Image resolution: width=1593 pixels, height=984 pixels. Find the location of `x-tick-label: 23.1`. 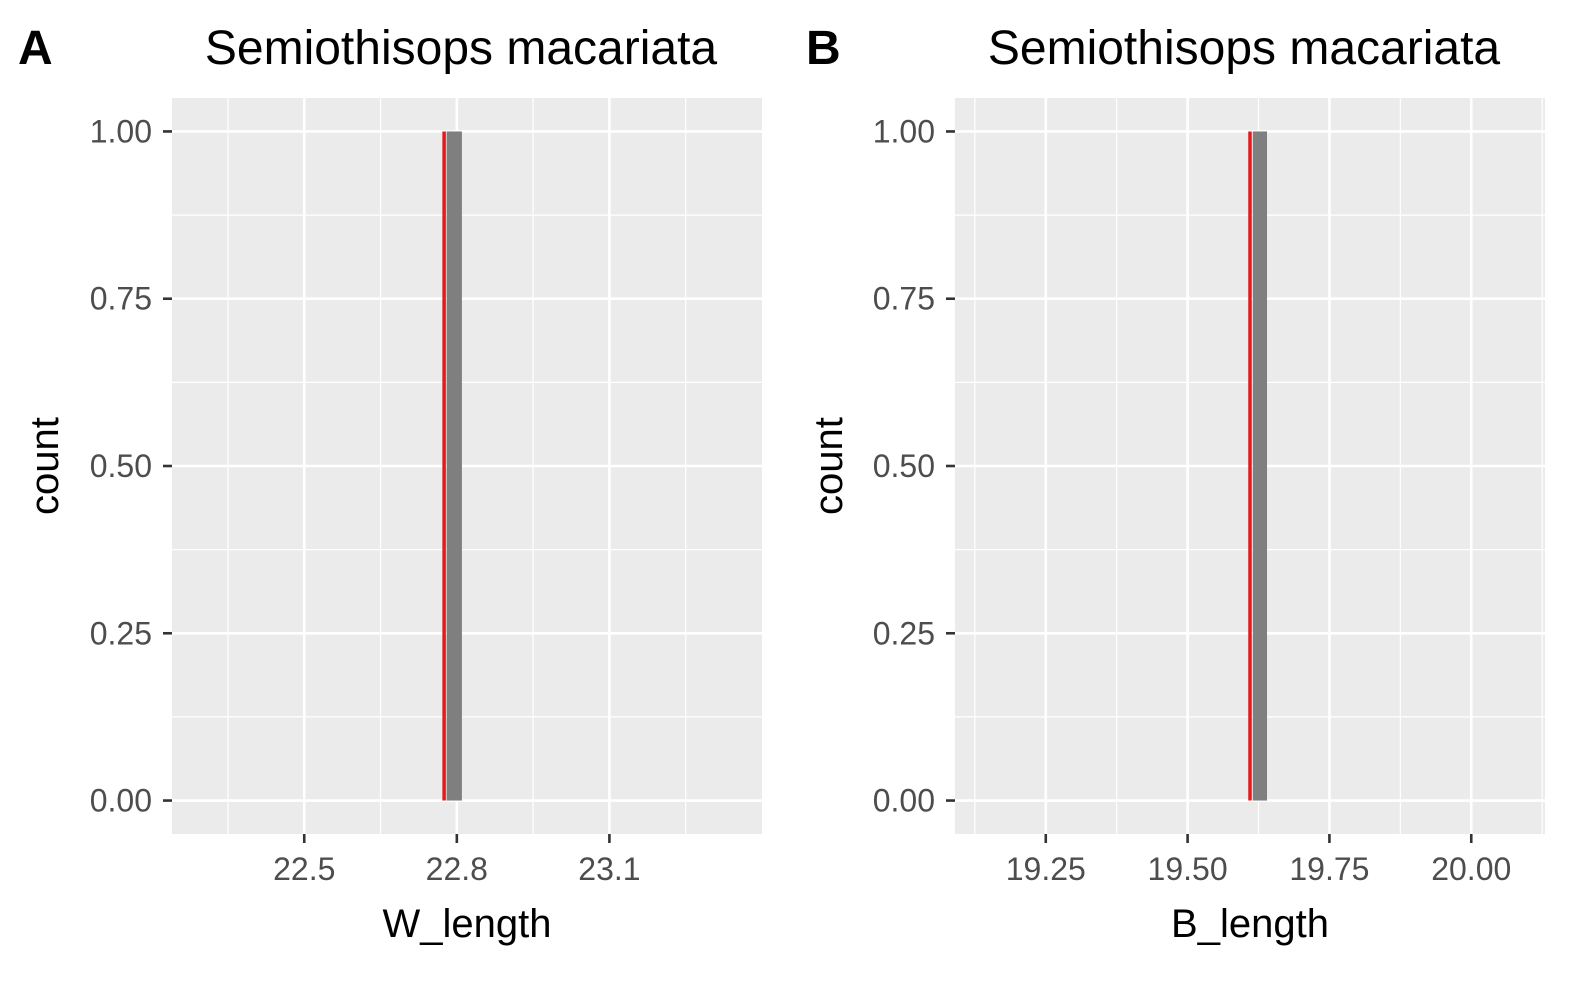

x-tick-label: 23.1 is located at coordinates (609, 869).